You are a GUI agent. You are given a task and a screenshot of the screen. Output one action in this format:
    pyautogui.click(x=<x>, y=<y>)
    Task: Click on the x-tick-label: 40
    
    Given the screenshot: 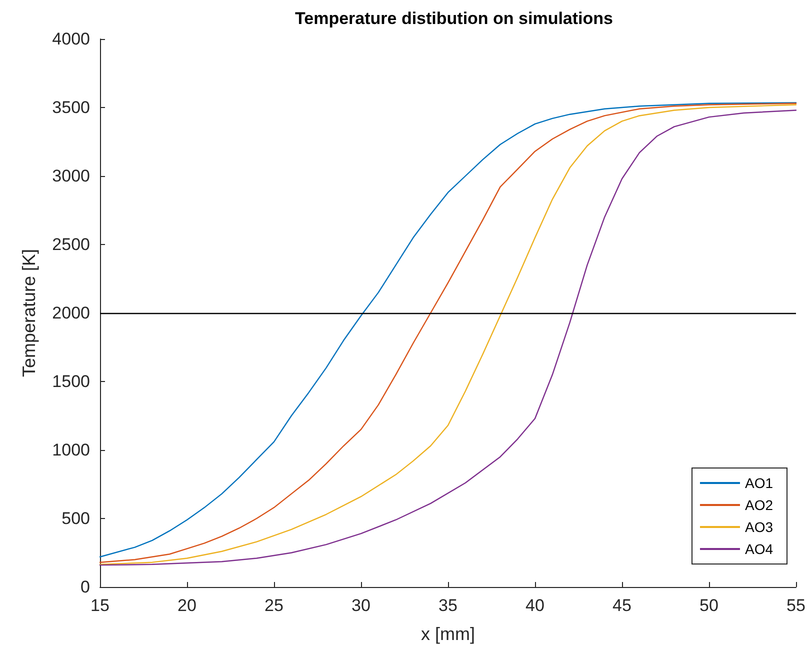 What is the action you would take?
    pyautogui.click(x=535, y=605)
    